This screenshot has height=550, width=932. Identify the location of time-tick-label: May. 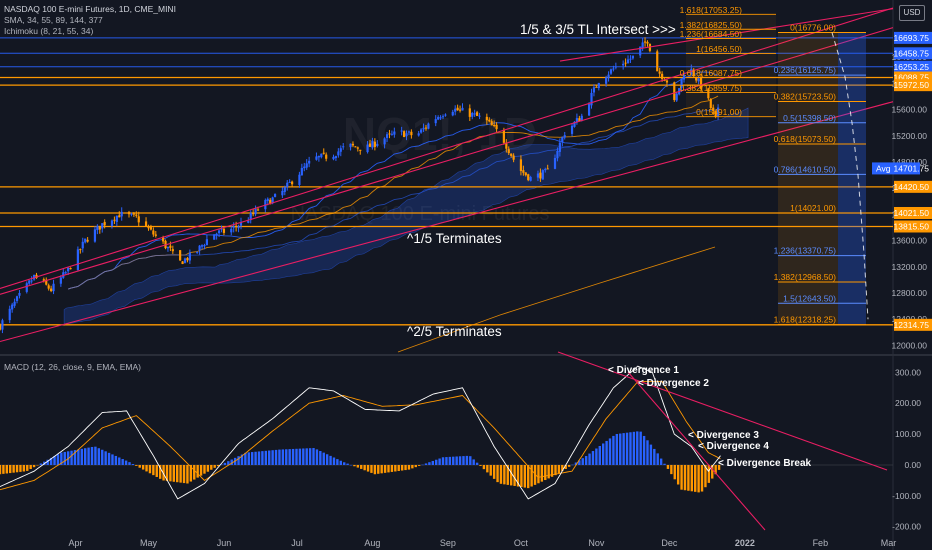
(149, 543).